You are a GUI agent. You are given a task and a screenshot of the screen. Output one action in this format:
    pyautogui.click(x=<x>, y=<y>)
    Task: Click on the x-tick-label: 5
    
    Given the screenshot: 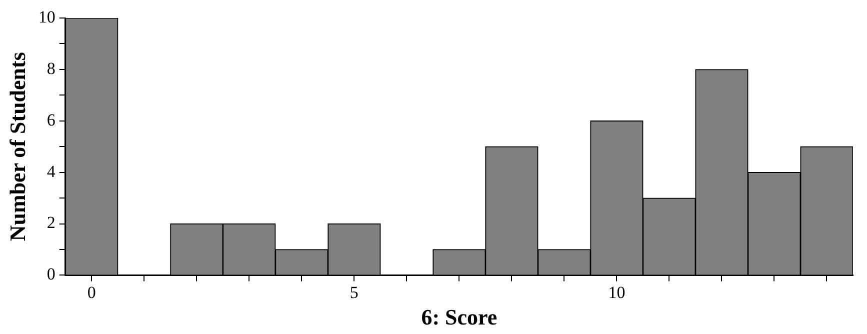 What is the action you would take?
    pyautogui.click(x=354, y=292)
    